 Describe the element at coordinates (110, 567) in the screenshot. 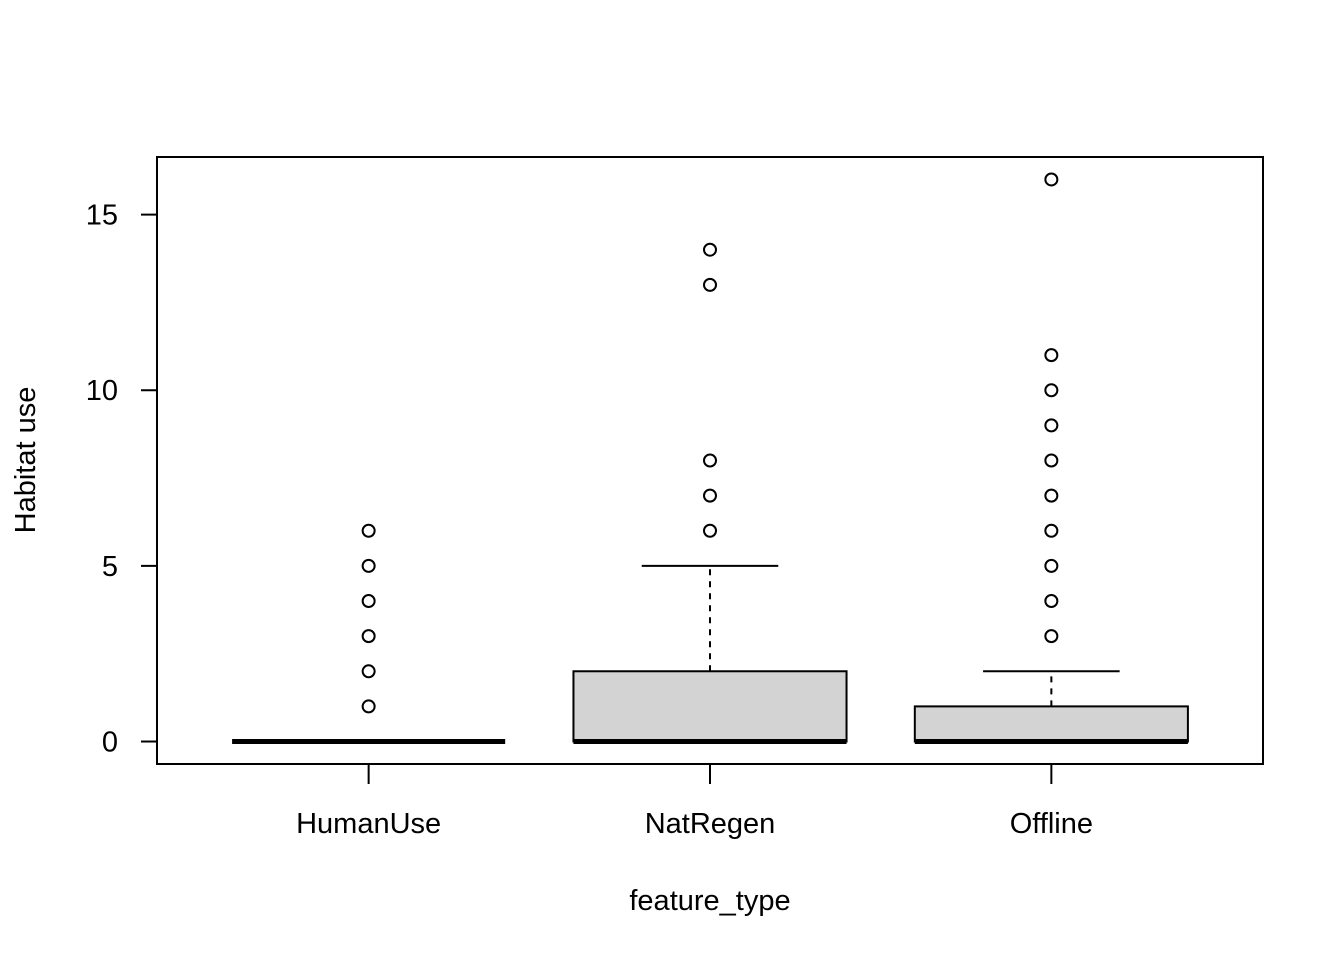

I see `y-tick-label: 5` at that location.